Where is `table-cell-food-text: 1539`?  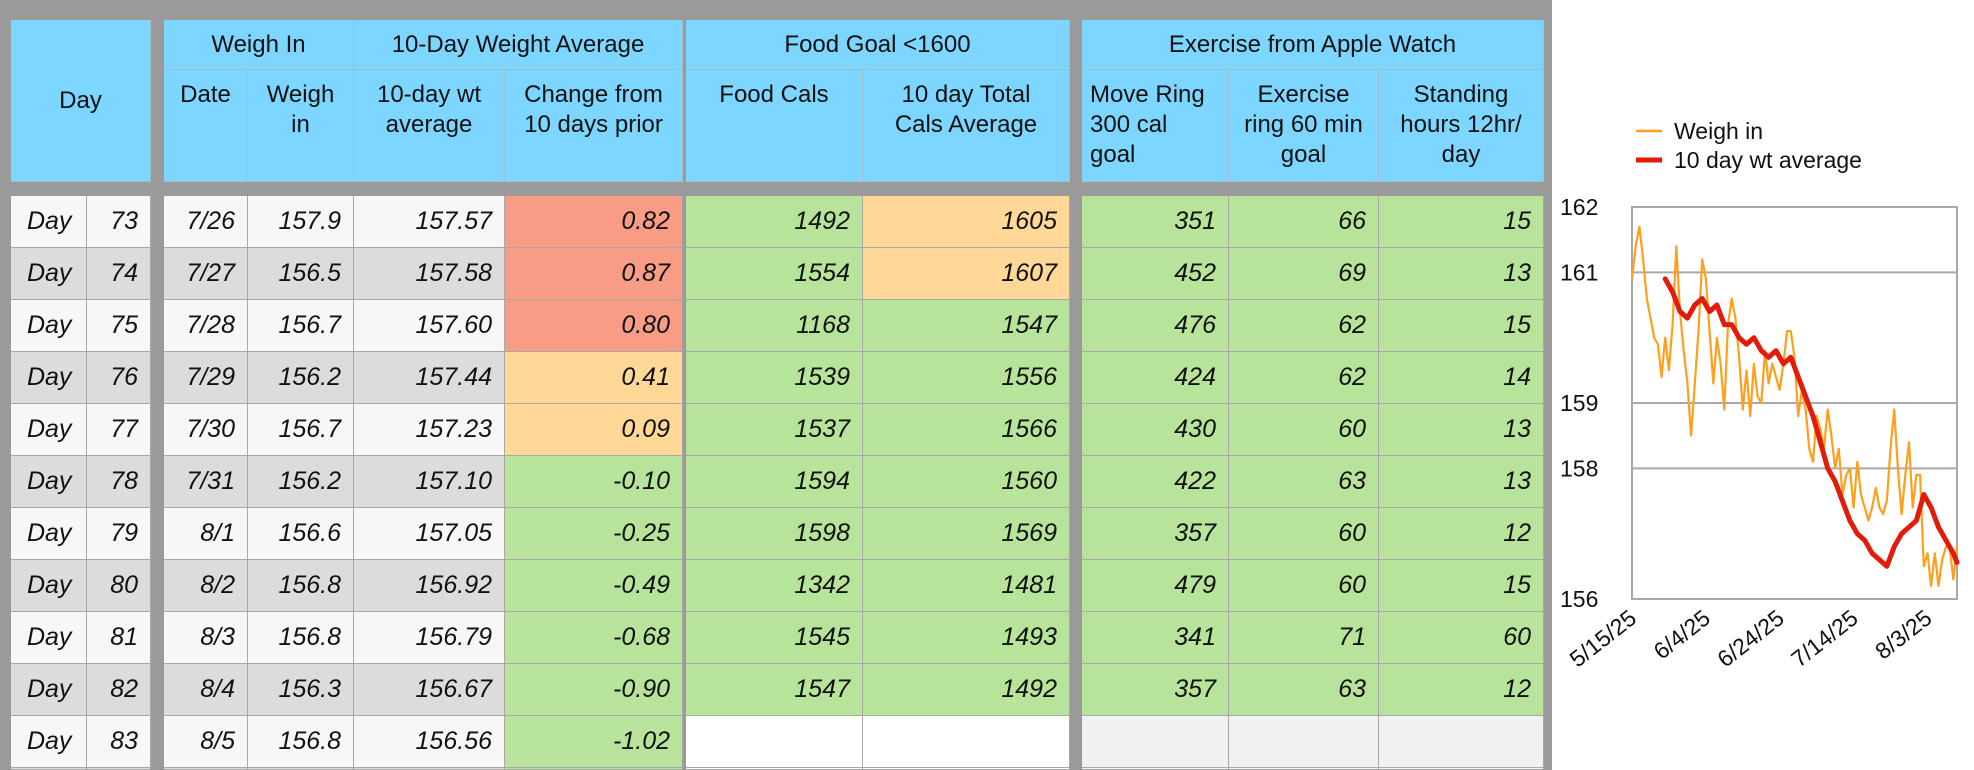 table-cell-food-text: 1539 is located at coordinates (822, 377).